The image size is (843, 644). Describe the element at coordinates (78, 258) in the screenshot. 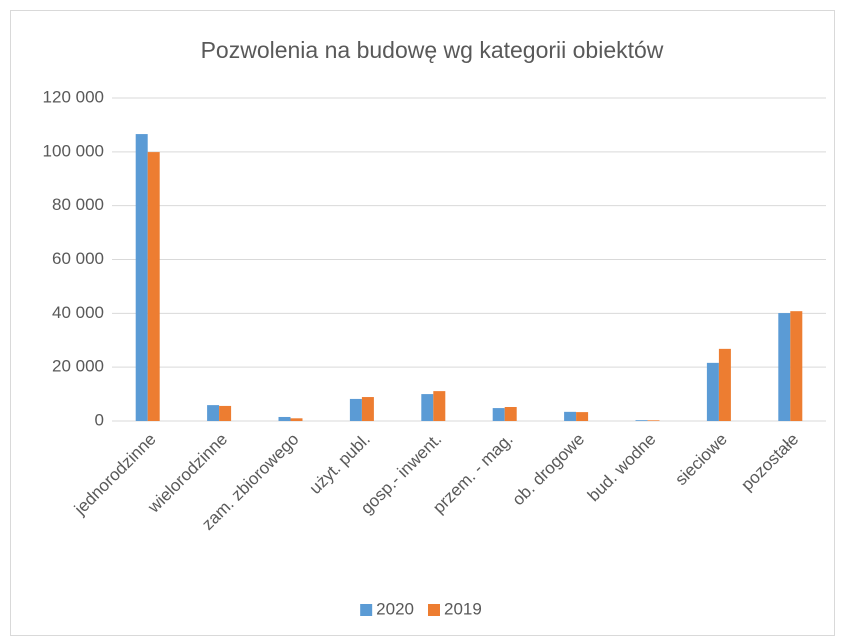

I see `y-tick-label: 60 000` at that location.